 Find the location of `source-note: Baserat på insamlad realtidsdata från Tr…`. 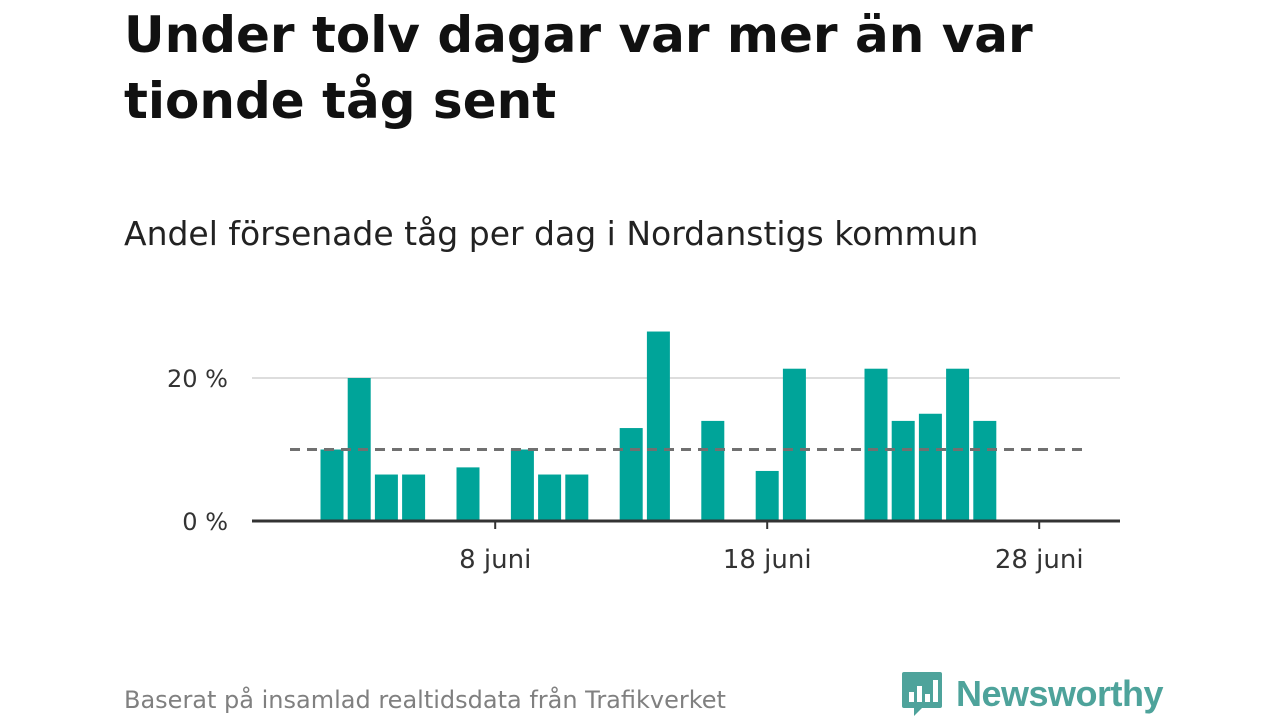

source-note: Baserat på insamlad realtidsdata från Tr… is located at coordinates (425, 700).